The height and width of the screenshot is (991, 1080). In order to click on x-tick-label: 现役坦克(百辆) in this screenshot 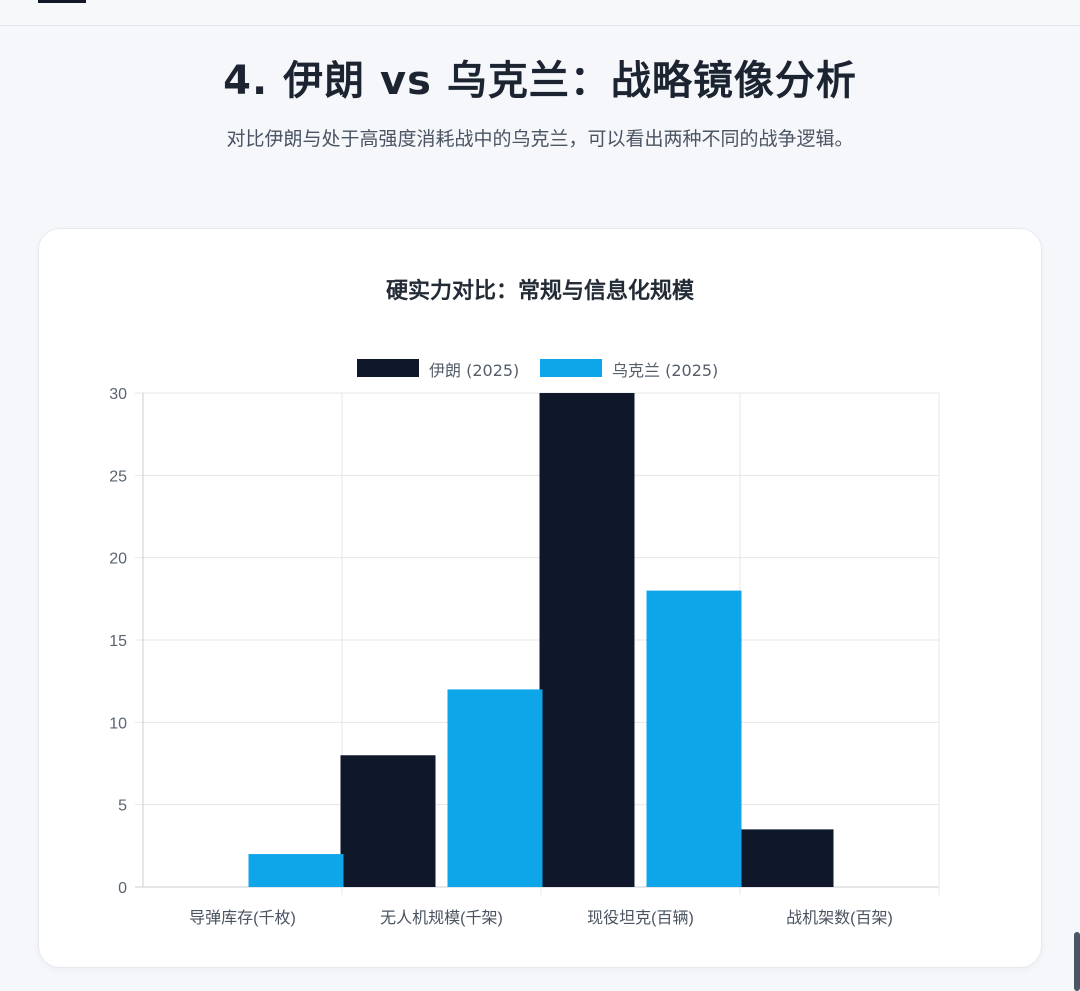, I will do `click(640, 918)`.